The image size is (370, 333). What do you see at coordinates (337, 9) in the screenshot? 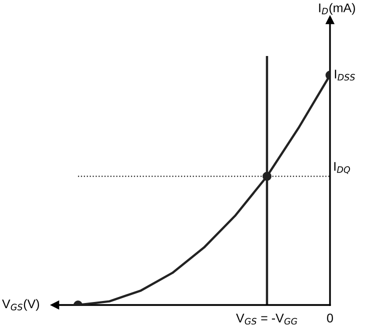
I see `y-axis-title: I$_{D}$(mA)` at bounding box center [337, 9].